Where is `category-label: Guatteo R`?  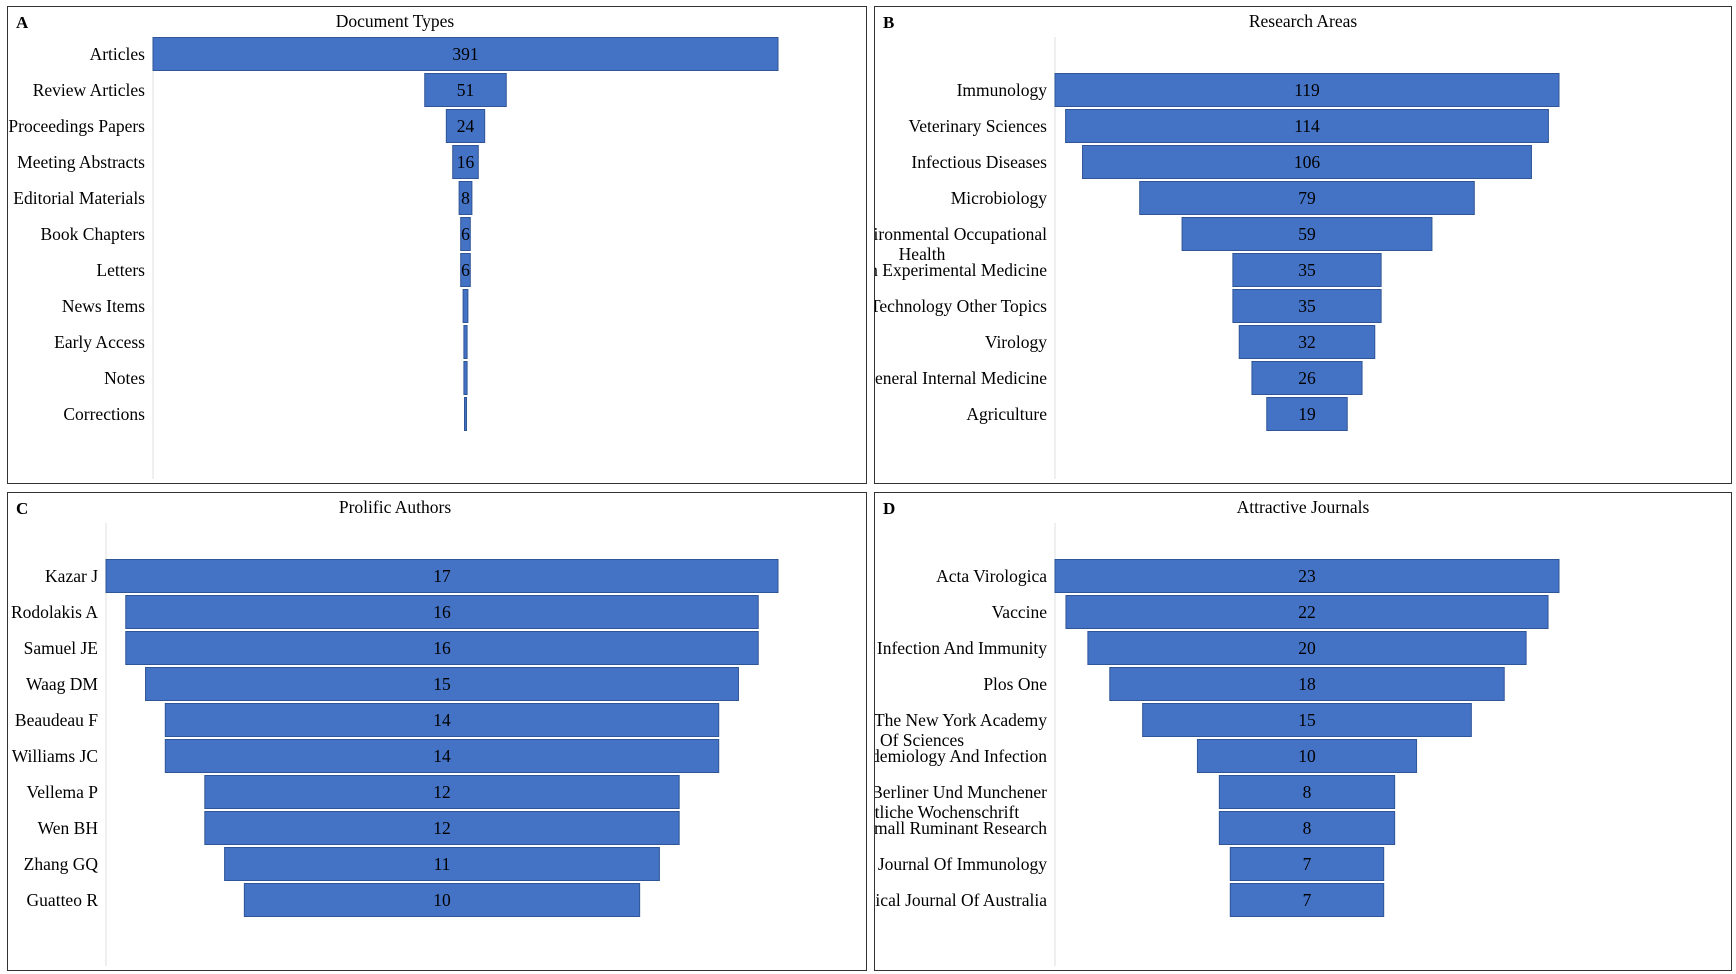
category-label: Guatteo R is located at coordinates (63, 900).